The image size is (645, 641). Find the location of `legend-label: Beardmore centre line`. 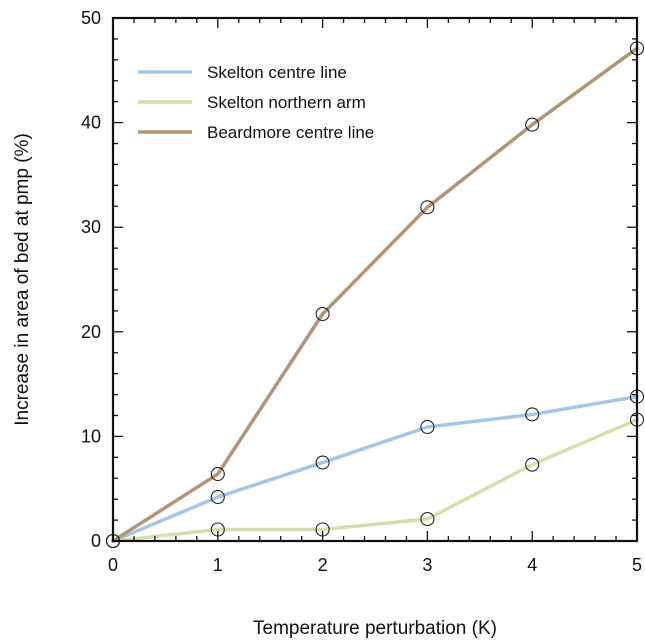

legend-label: Beardmore centre line is located at coordinates (290, 132).